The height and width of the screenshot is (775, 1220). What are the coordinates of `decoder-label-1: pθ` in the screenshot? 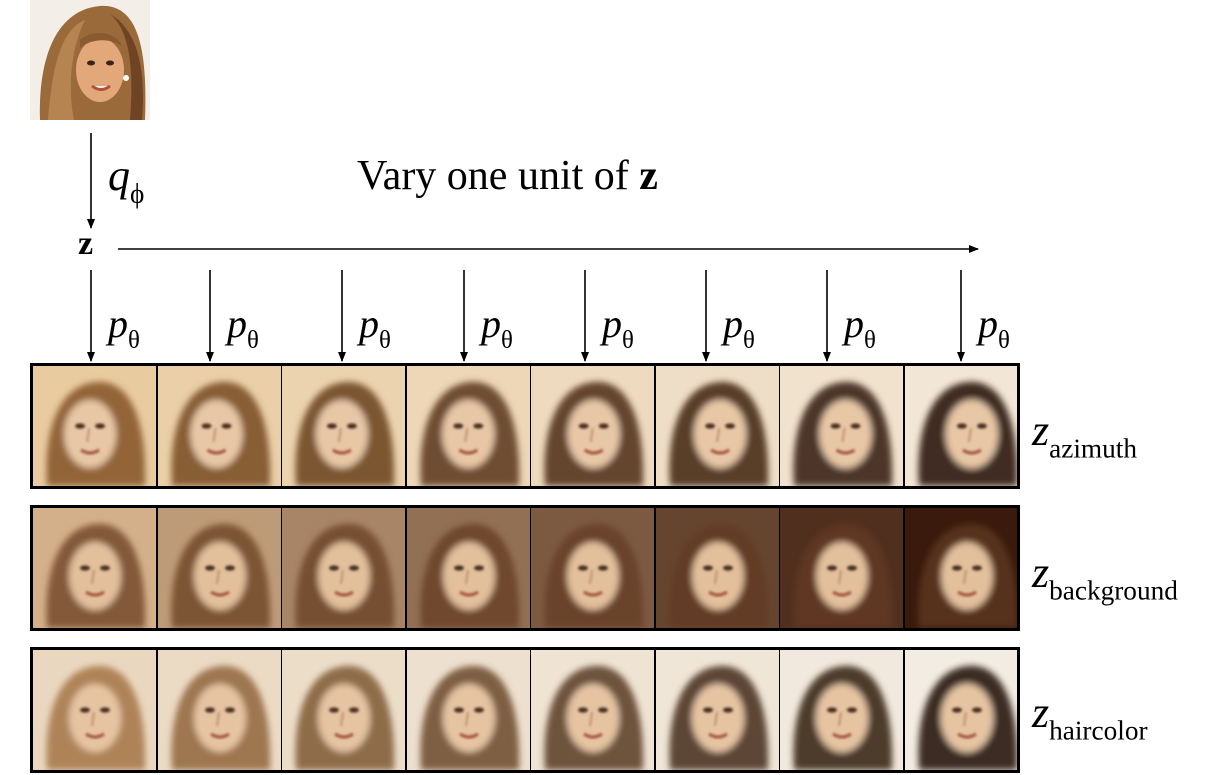 It's located at (124, 327).